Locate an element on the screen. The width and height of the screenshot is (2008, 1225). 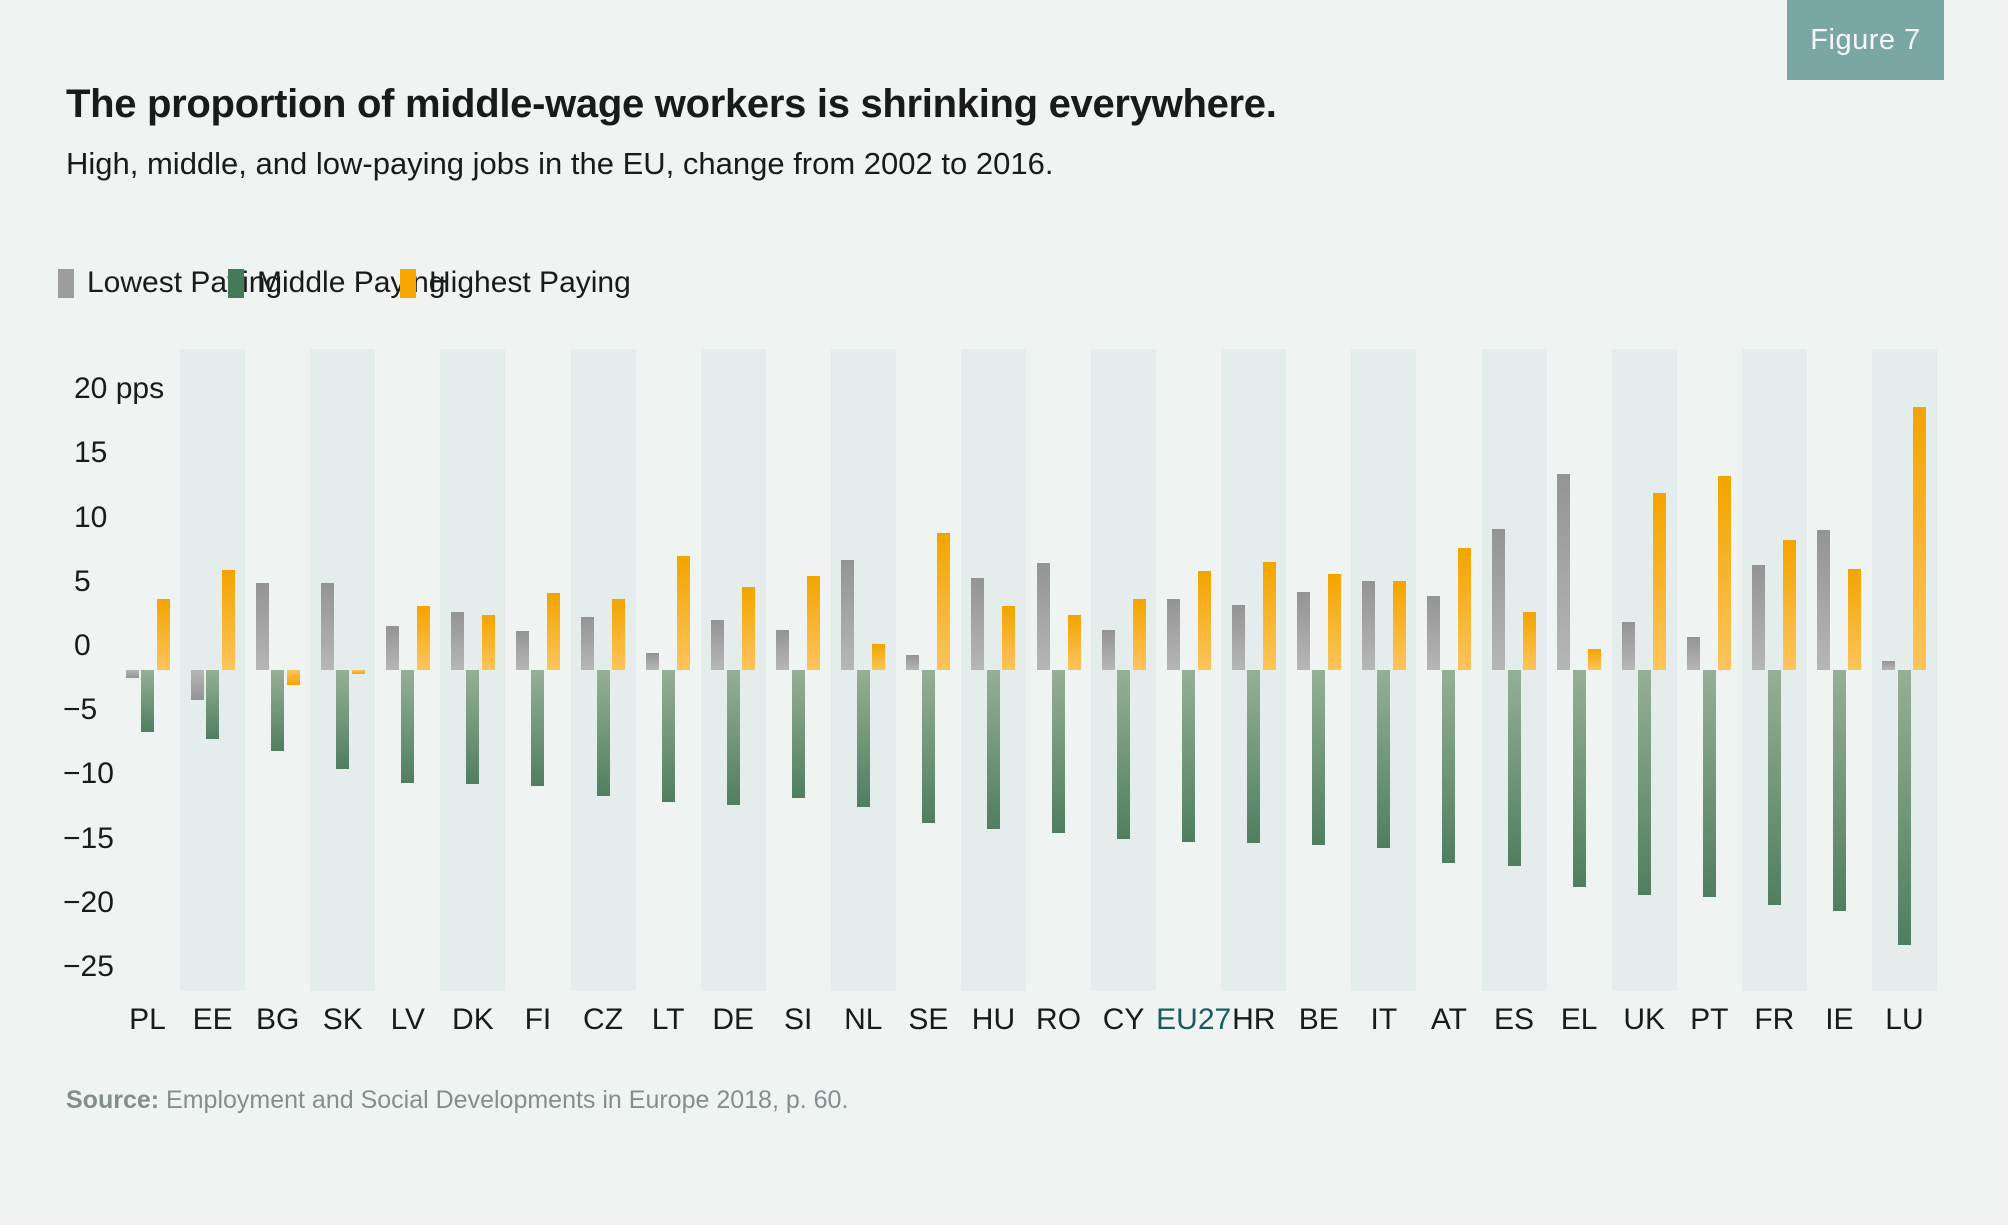
x-axis-label-DK: DK is located at coordinates (473, 1019).